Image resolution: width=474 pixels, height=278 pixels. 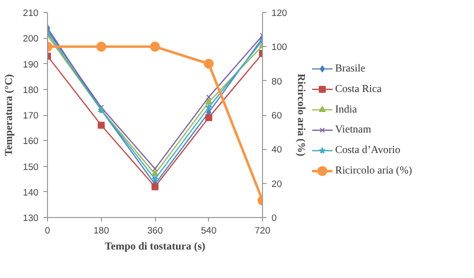 I want to click on y2-tick-label: 120, so click(x=280, y=13).